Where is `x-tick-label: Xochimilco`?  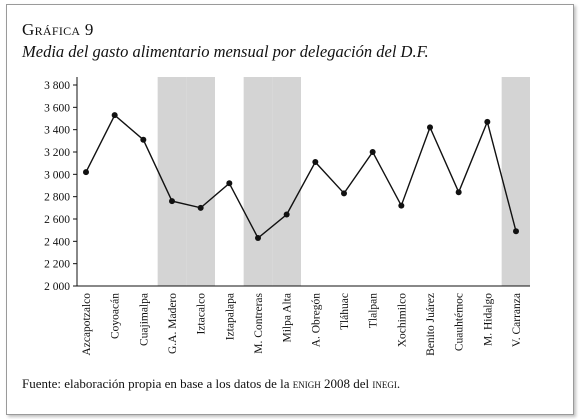
x-tick-label: Xochimilco is located at coordinates (402, 320).